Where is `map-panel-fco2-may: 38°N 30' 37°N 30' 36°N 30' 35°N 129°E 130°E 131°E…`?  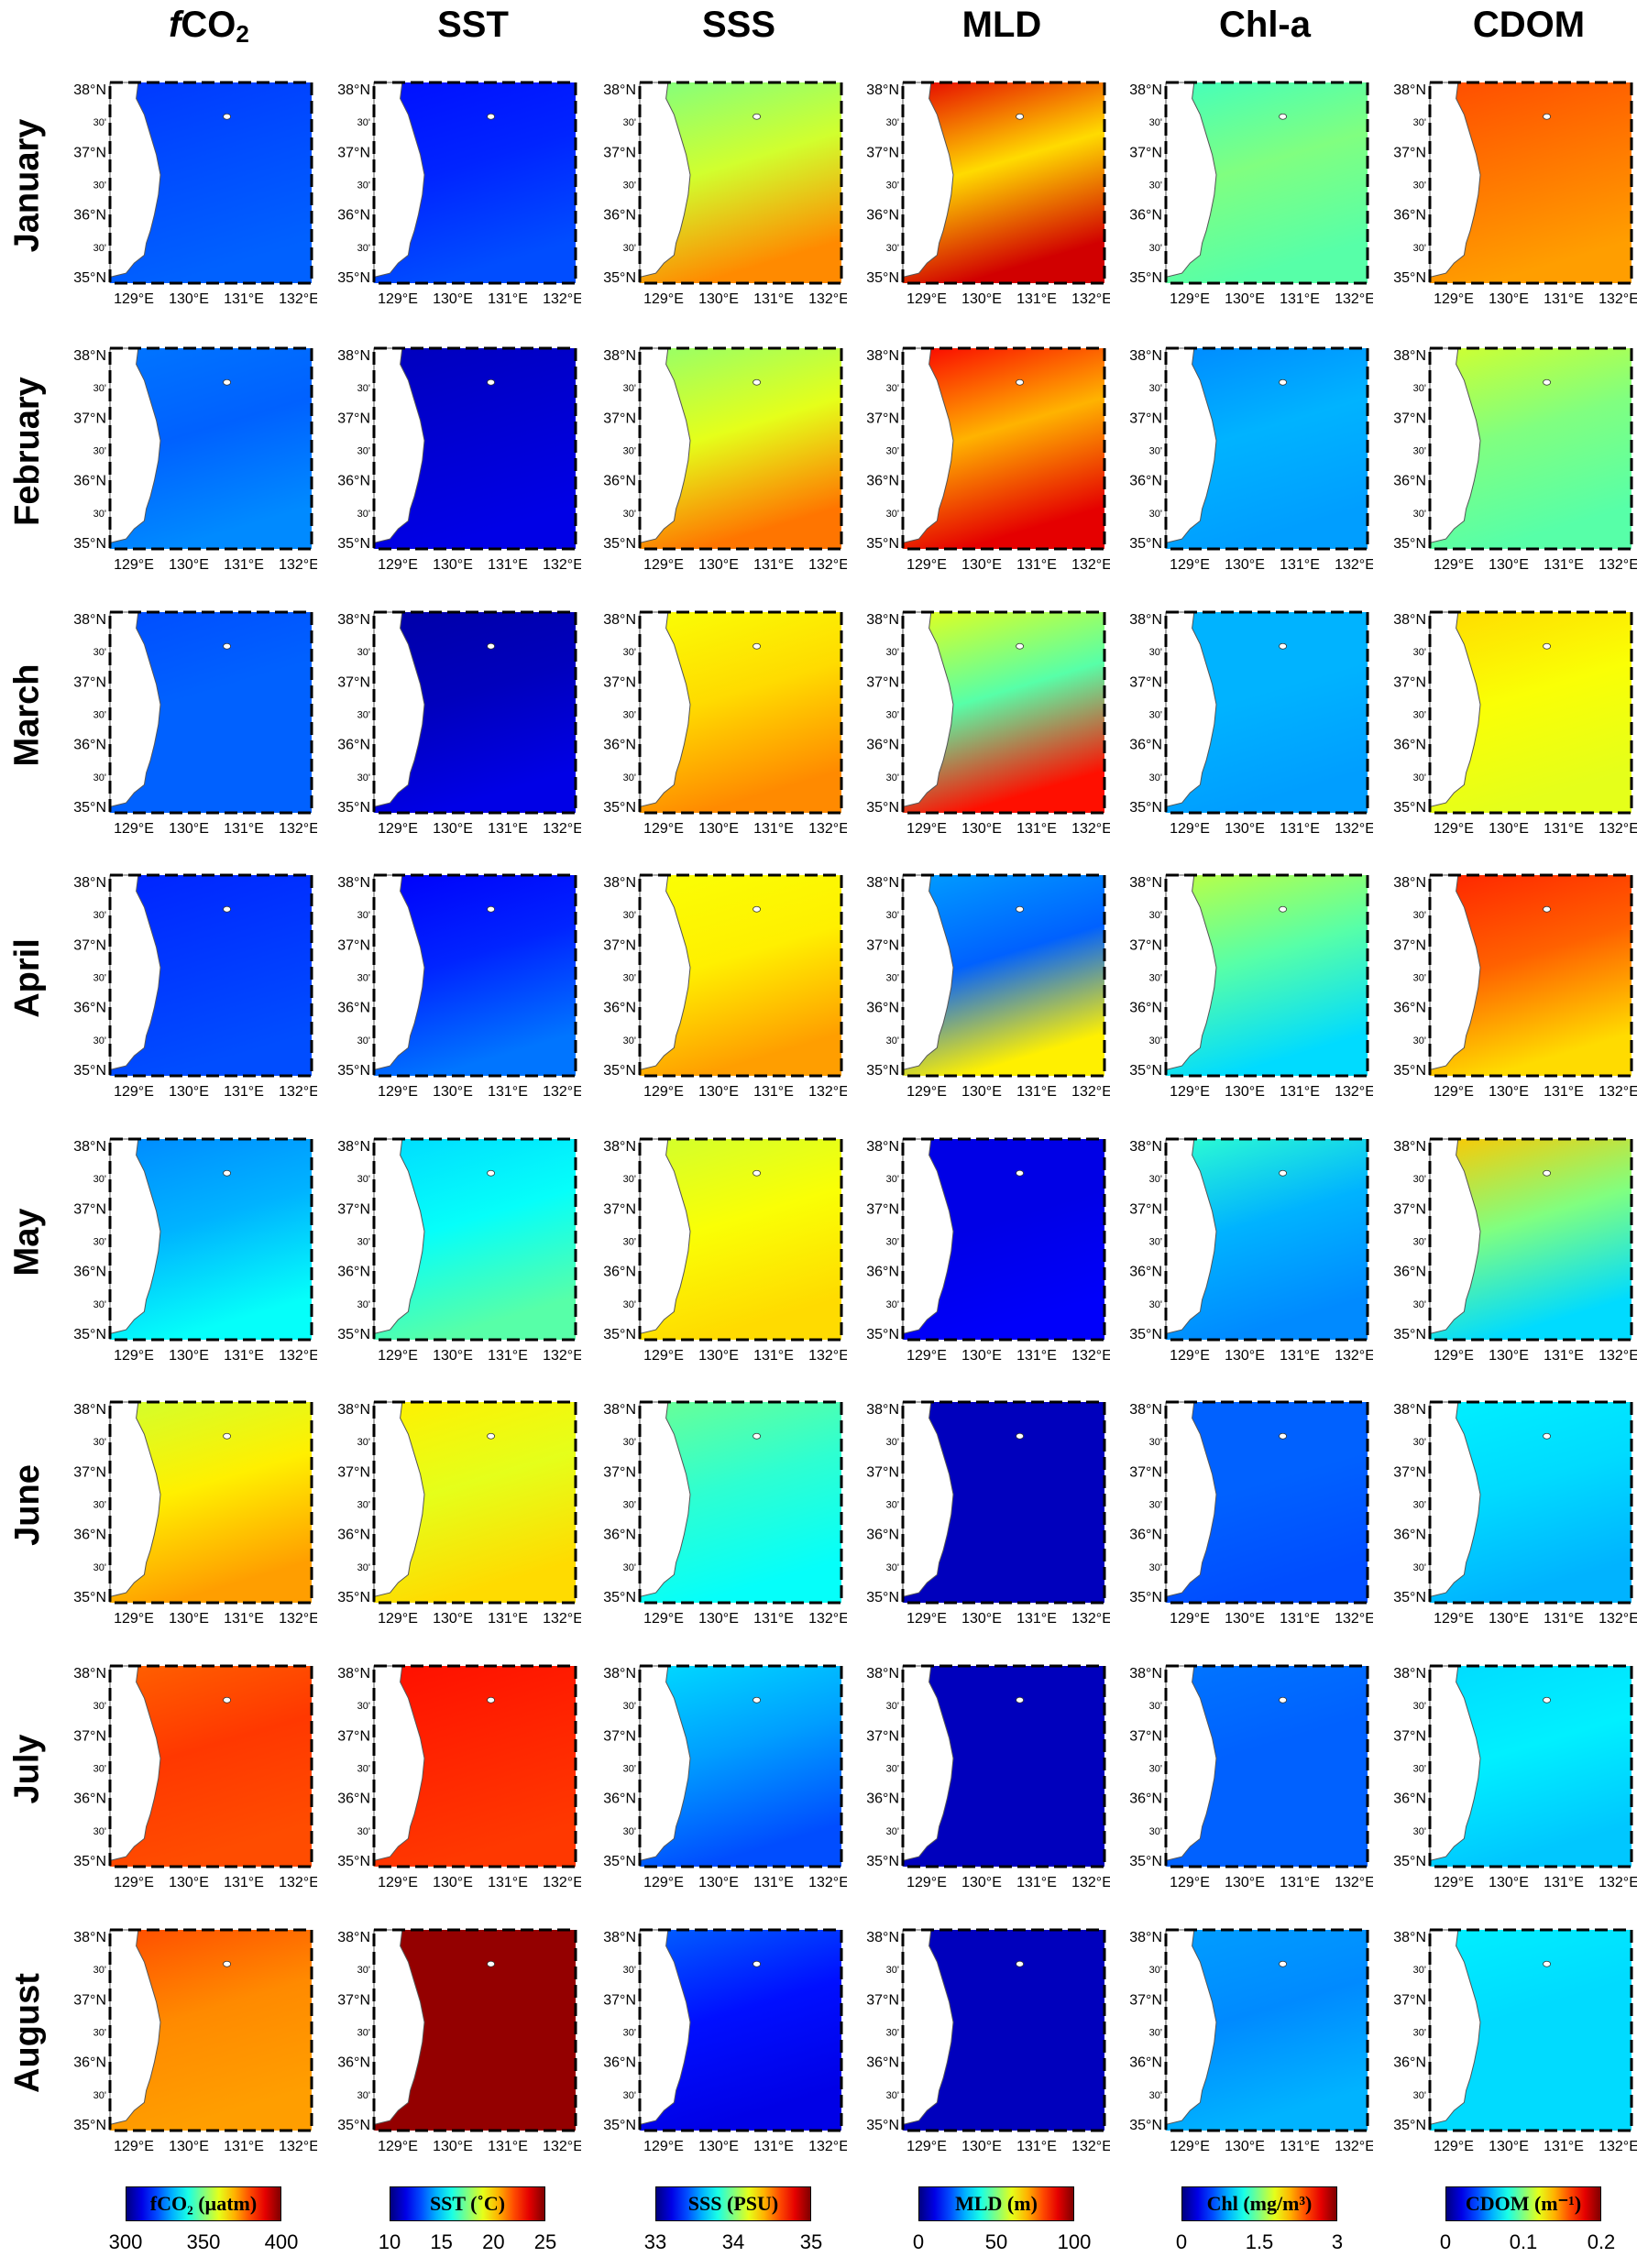
map-panel-fco2-may: 38°N 30' 37°N 30' 36°N 30' 35°N 129°E 130°E 131°E… is located at coordinates (195, 1250).